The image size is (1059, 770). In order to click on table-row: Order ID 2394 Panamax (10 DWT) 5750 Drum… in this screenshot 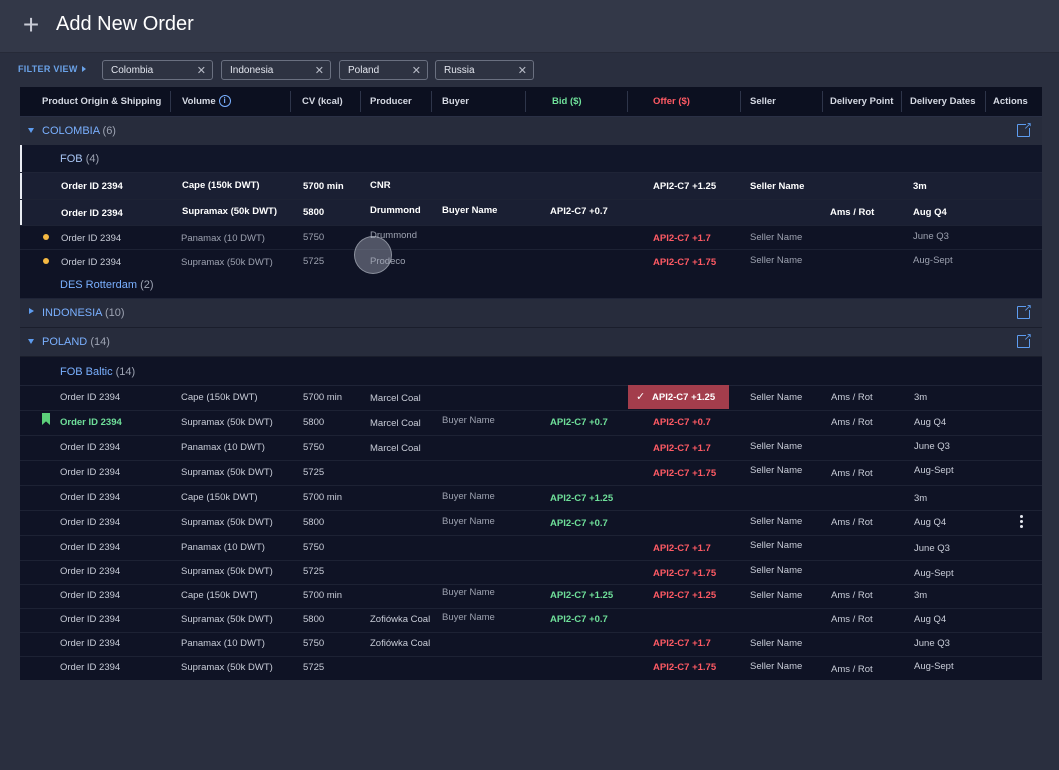, I will do `click(531, 237)`.